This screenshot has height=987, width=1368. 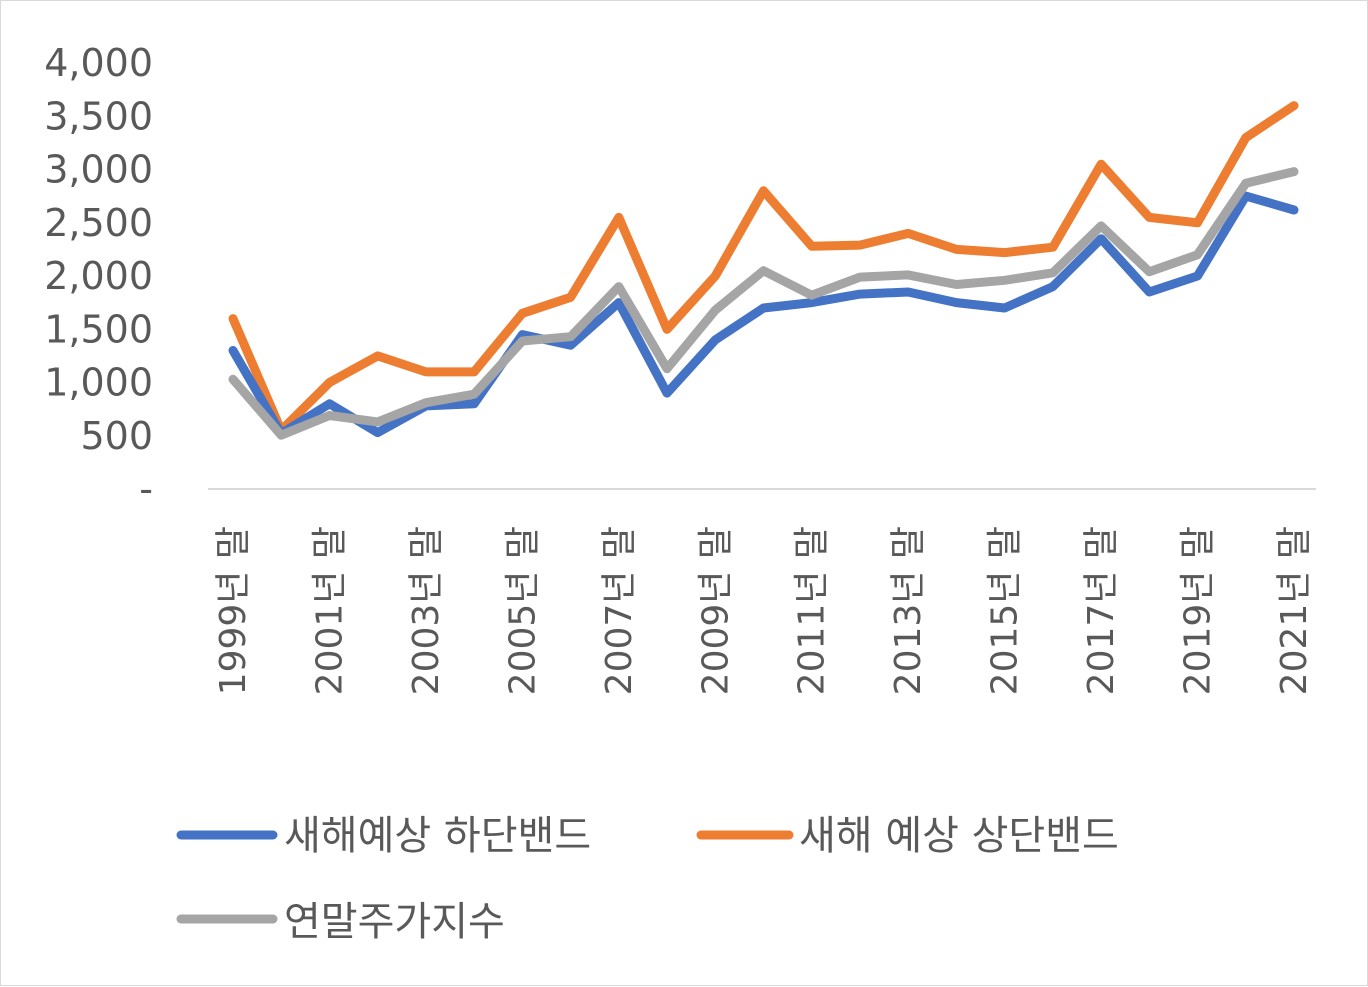 I want to click on legend-item-year-end-index: 연말주가지수, so click(x=340, y=922).